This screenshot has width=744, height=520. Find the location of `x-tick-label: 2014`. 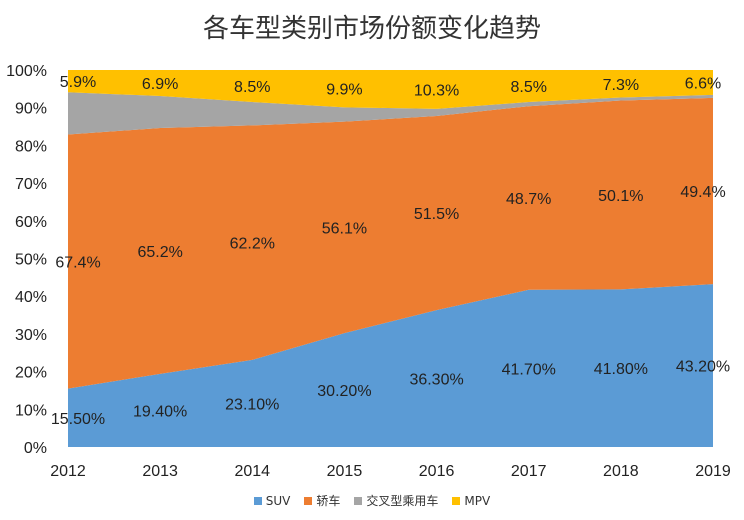

x-tick-label: 2014 is located at coordinates (252, 471).